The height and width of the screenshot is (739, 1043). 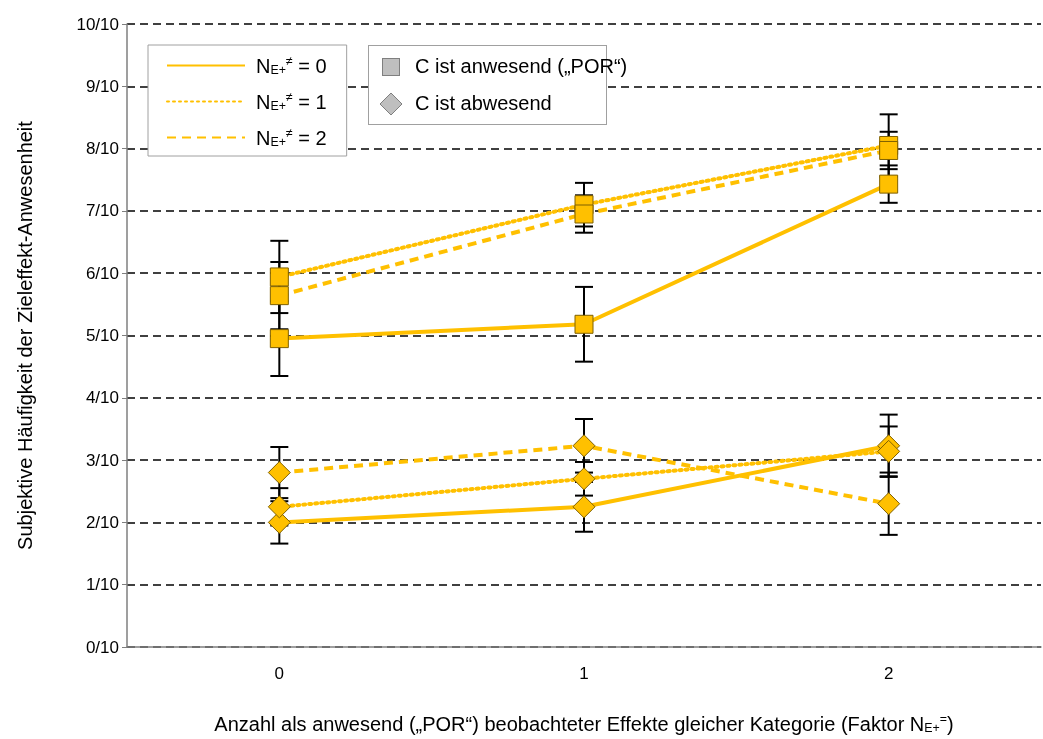 I want to click on y-tick-label: 1/10, so click(x=102, y=585).